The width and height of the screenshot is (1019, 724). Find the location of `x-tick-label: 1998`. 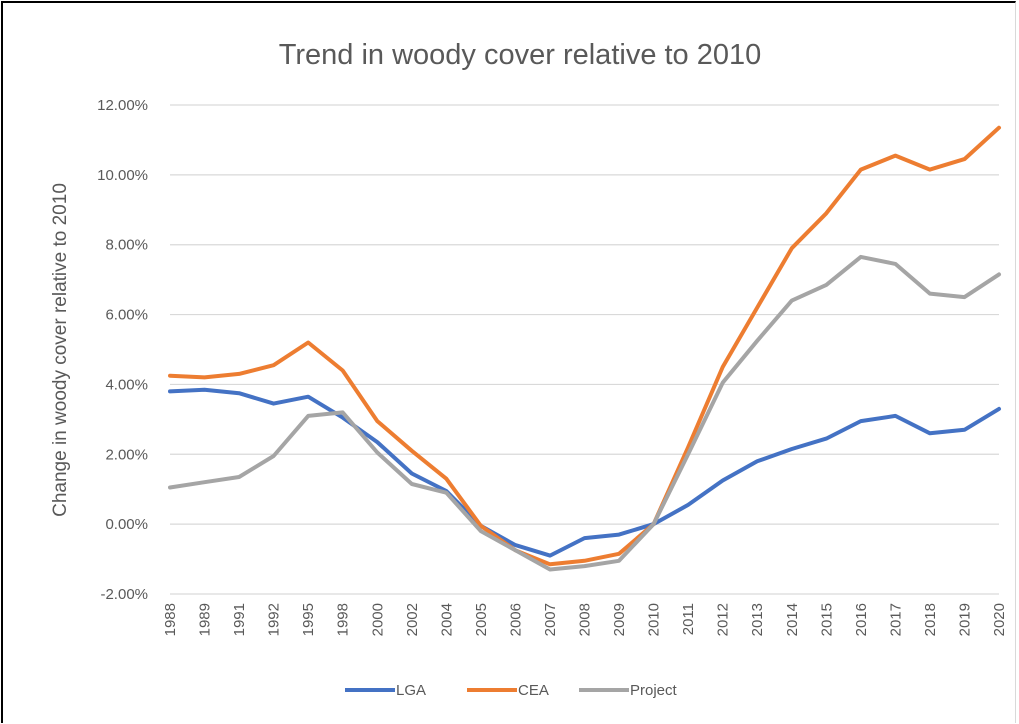

x-tick-label: 1998 is located at coordinates (343, 619).